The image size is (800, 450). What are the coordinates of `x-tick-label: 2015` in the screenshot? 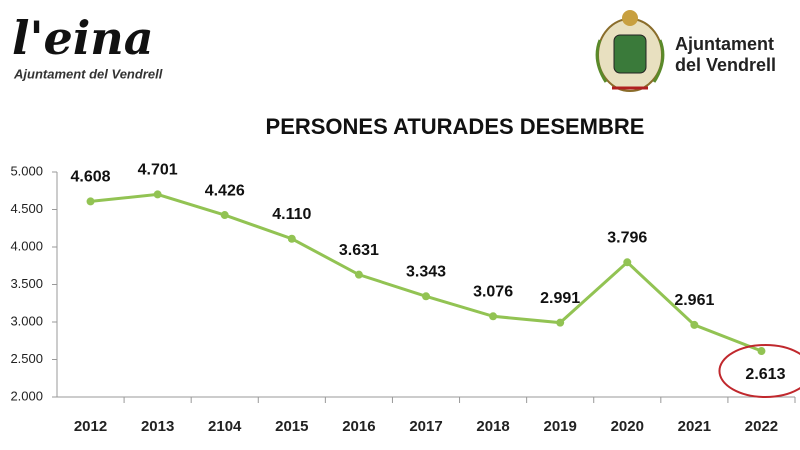 It's located at (291, 426).